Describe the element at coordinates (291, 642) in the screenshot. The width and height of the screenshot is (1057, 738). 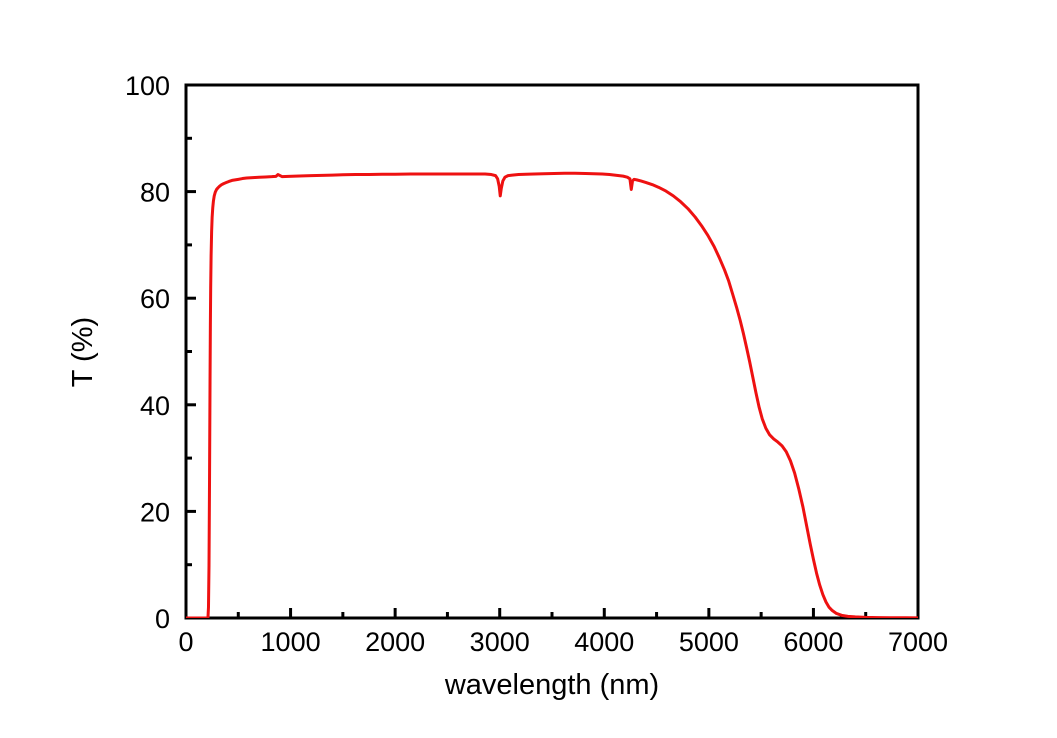
I see `x-tick-label: 1000` at that location.